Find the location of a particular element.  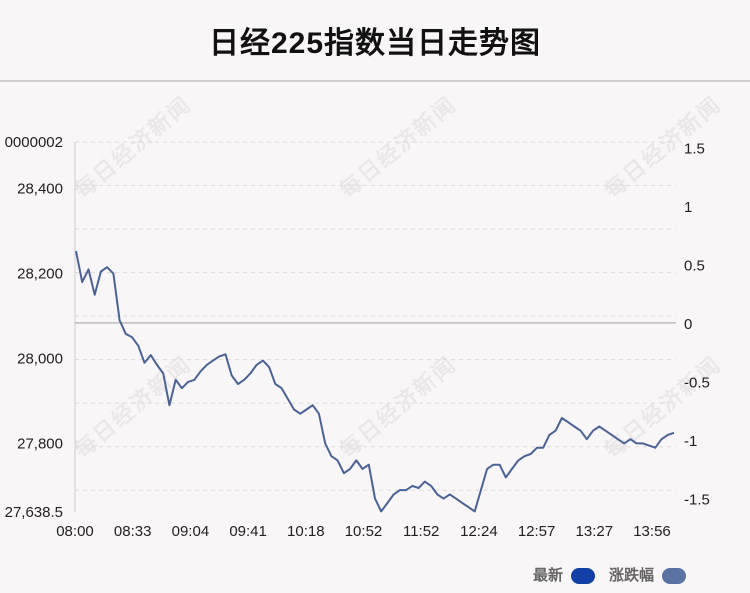

y-left-tick-label: 0000002 is located at coordinates (34, 142).